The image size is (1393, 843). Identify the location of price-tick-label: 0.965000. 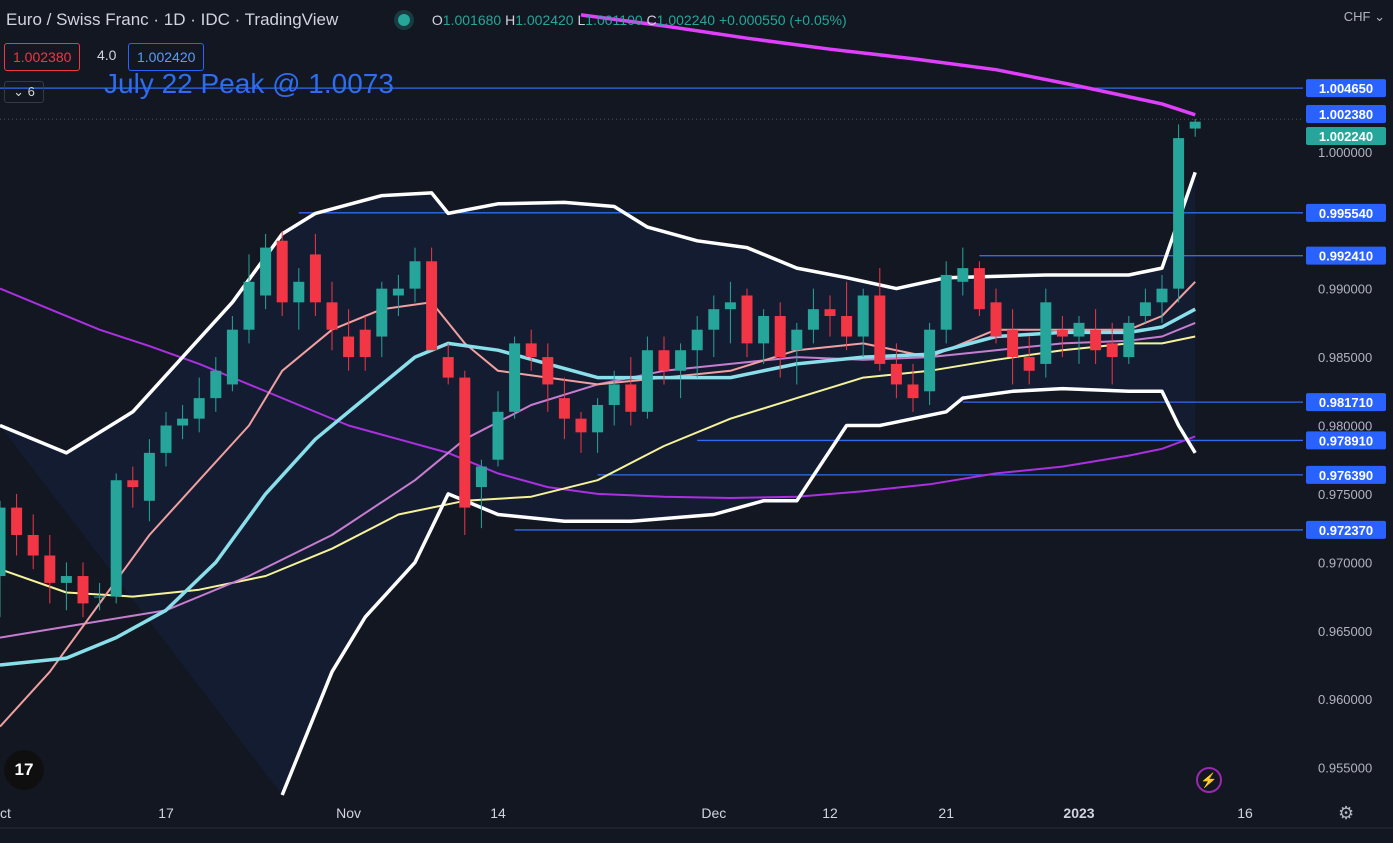
(1345, 631).